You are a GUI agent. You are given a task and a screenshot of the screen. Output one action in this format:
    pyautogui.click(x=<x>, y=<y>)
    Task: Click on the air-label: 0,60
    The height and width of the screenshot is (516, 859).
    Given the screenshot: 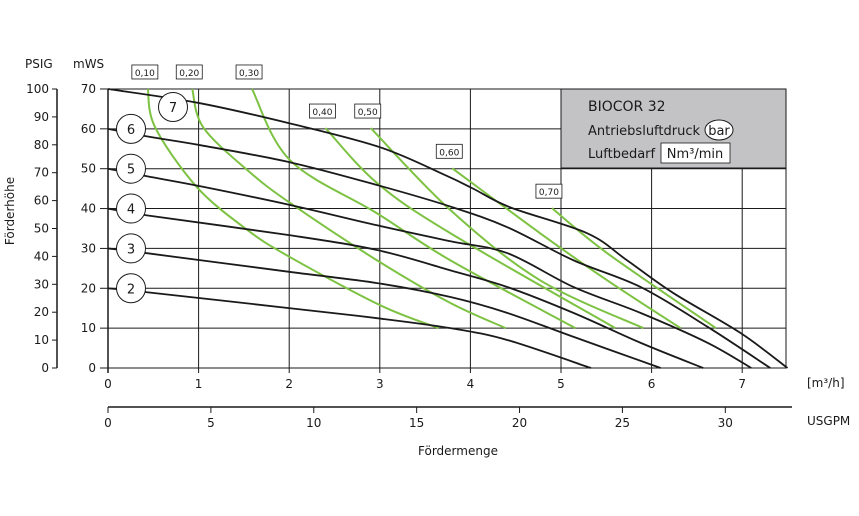 What is the action you would take?
    pyautogui.click(x=449, y=153)
    